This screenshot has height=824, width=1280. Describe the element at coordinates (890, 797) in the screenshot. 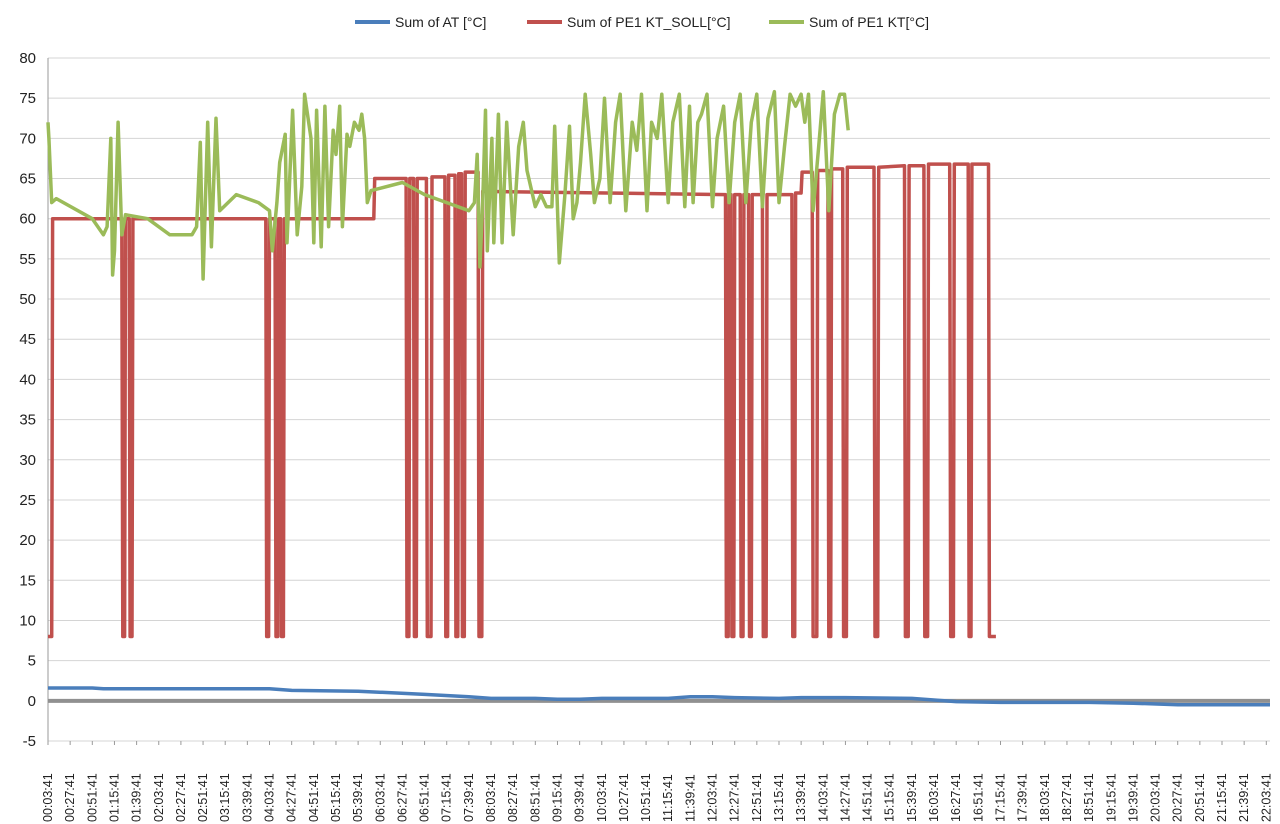

I see `x-tick-label: 15:15:41` at that location.